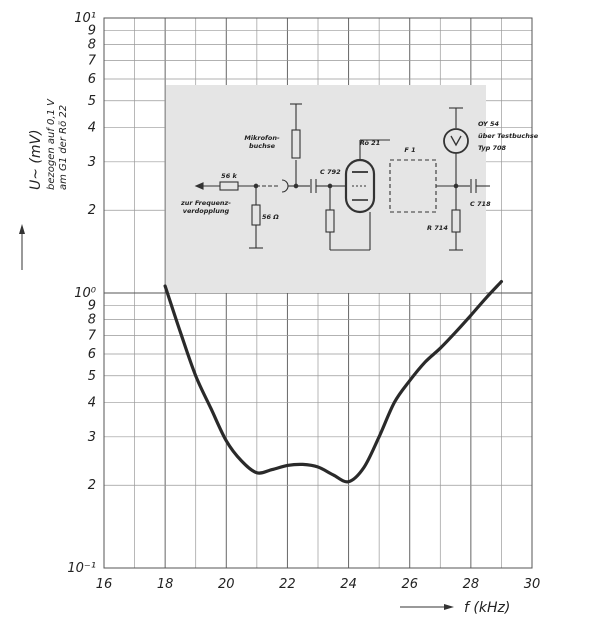  I want to click on schematic-label: 56 k, so click(229, 176).